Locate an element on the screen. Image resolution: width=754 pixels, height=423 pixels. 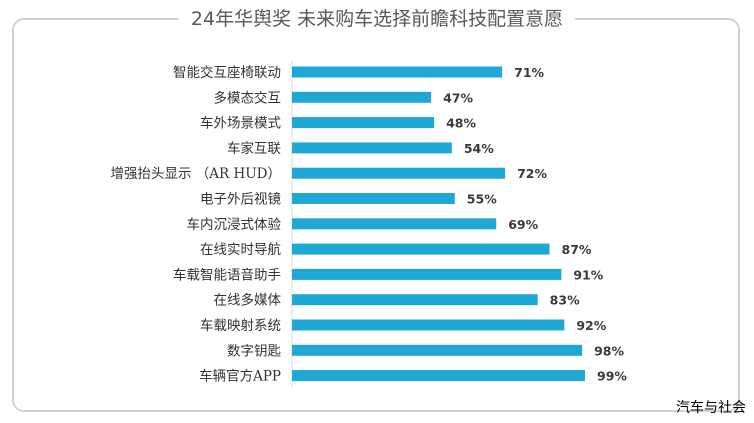
value-label: 91% is located at coordinates (588, 274).